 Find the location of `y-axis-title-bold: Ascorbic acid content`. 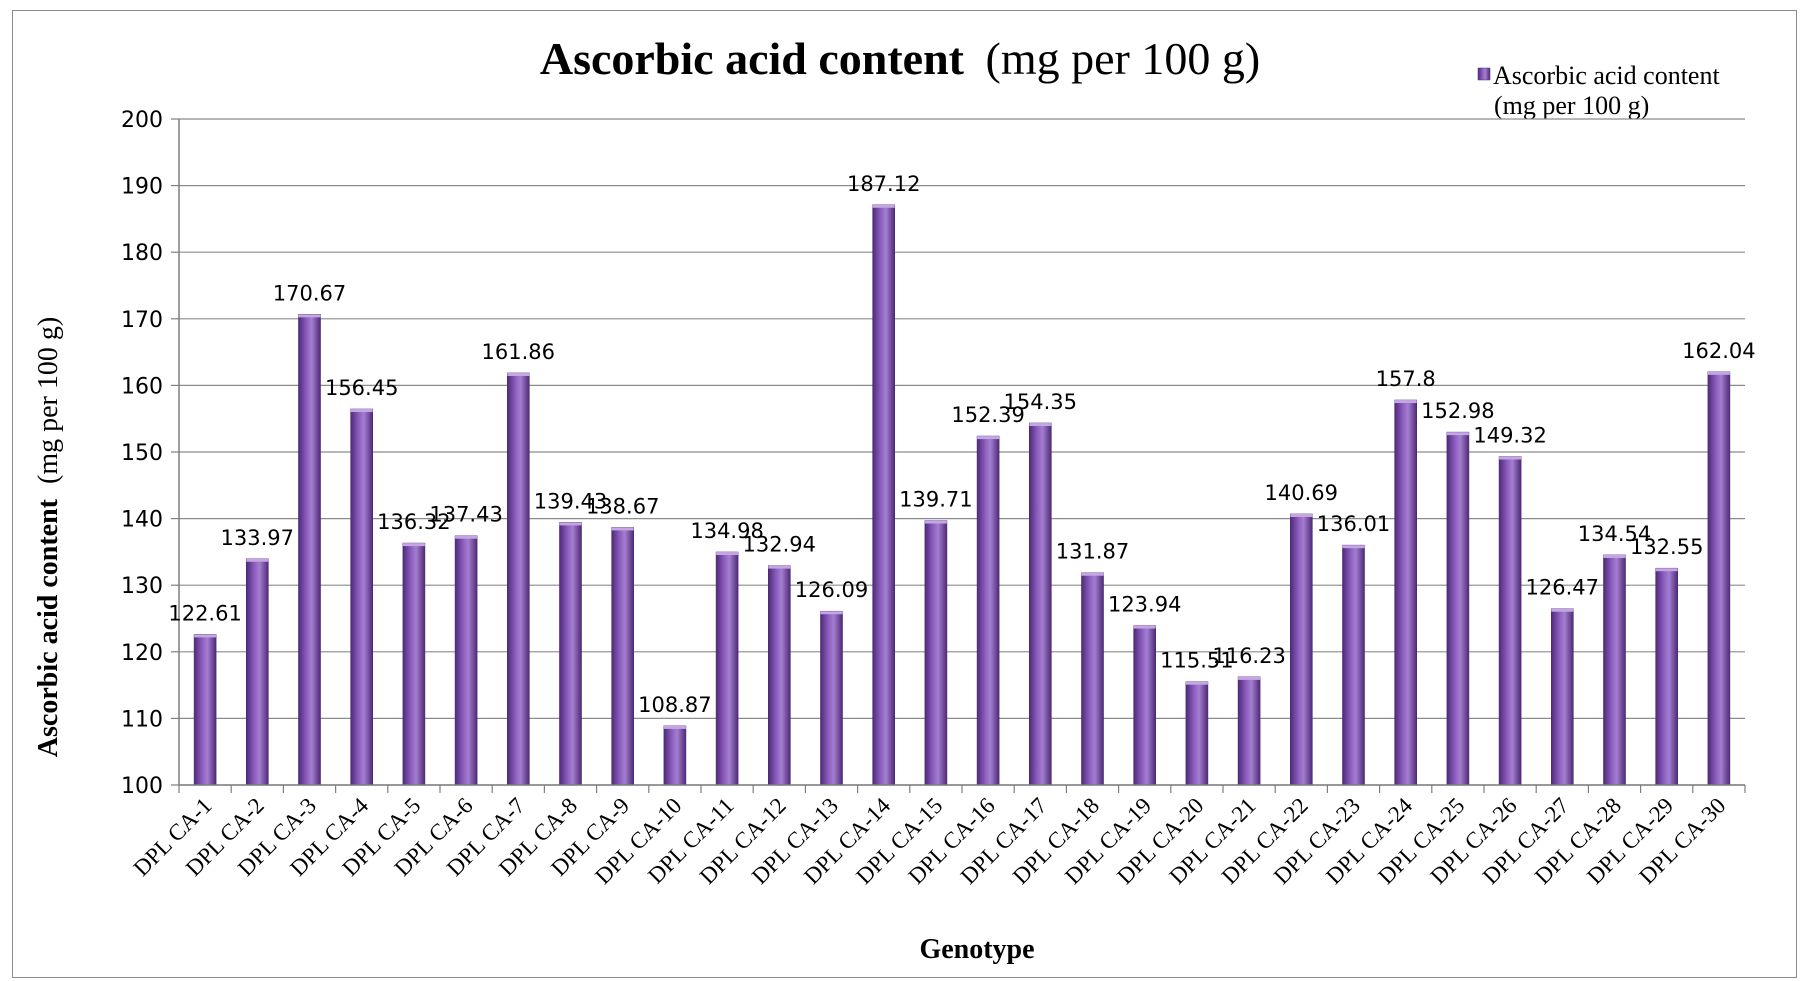

y-axis-title-bold: Ascorbic acid content is located at coordinates (48, 627).